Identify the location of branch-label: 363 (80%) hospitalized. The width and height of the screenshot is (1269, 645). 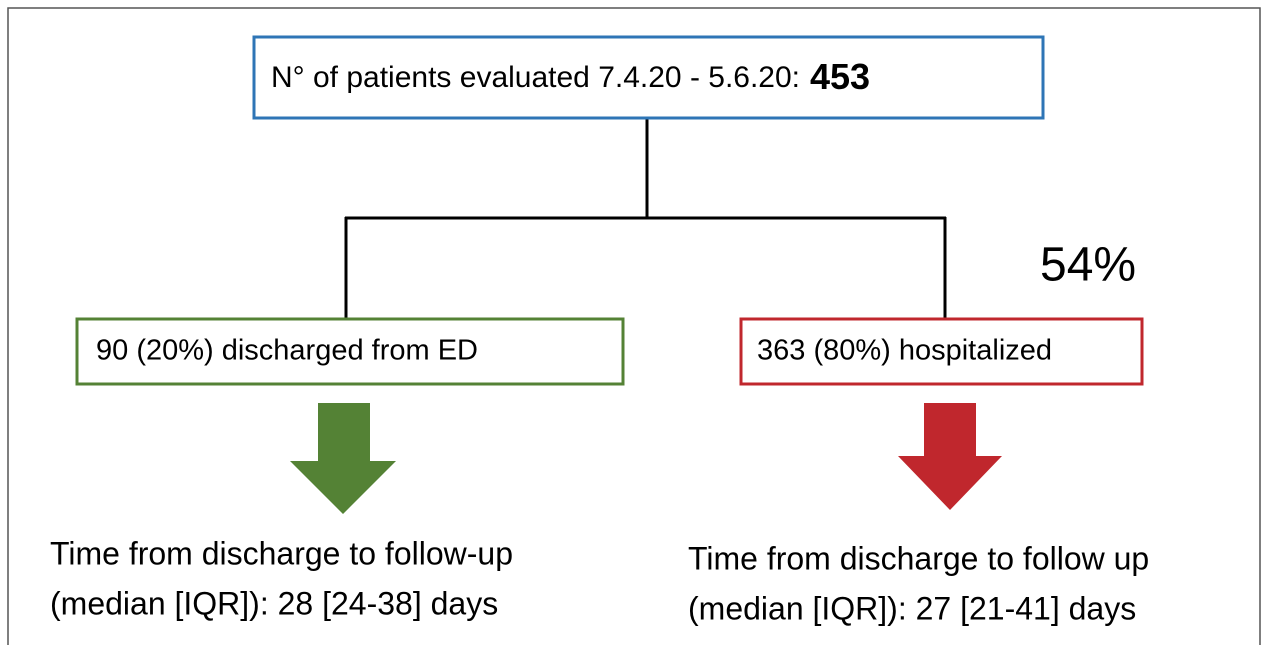
(904, 351).